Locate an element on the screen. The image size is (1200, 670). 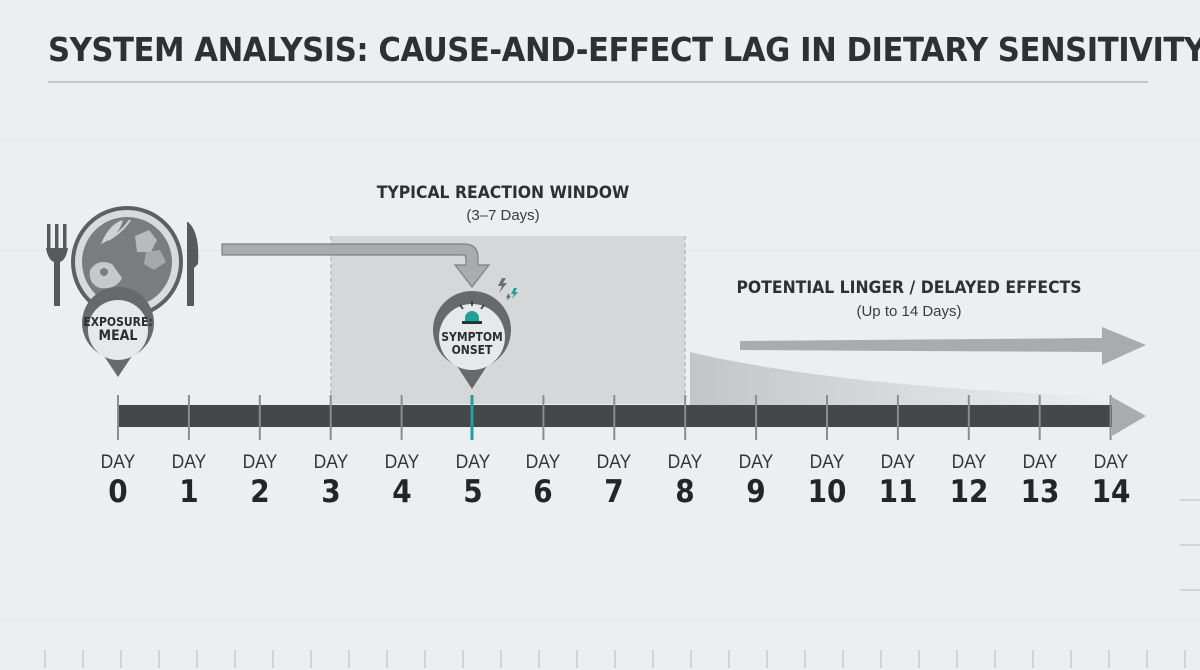
exposure-pin-label: EXPOSURE: MEAL is located at coordinates (118, 330).